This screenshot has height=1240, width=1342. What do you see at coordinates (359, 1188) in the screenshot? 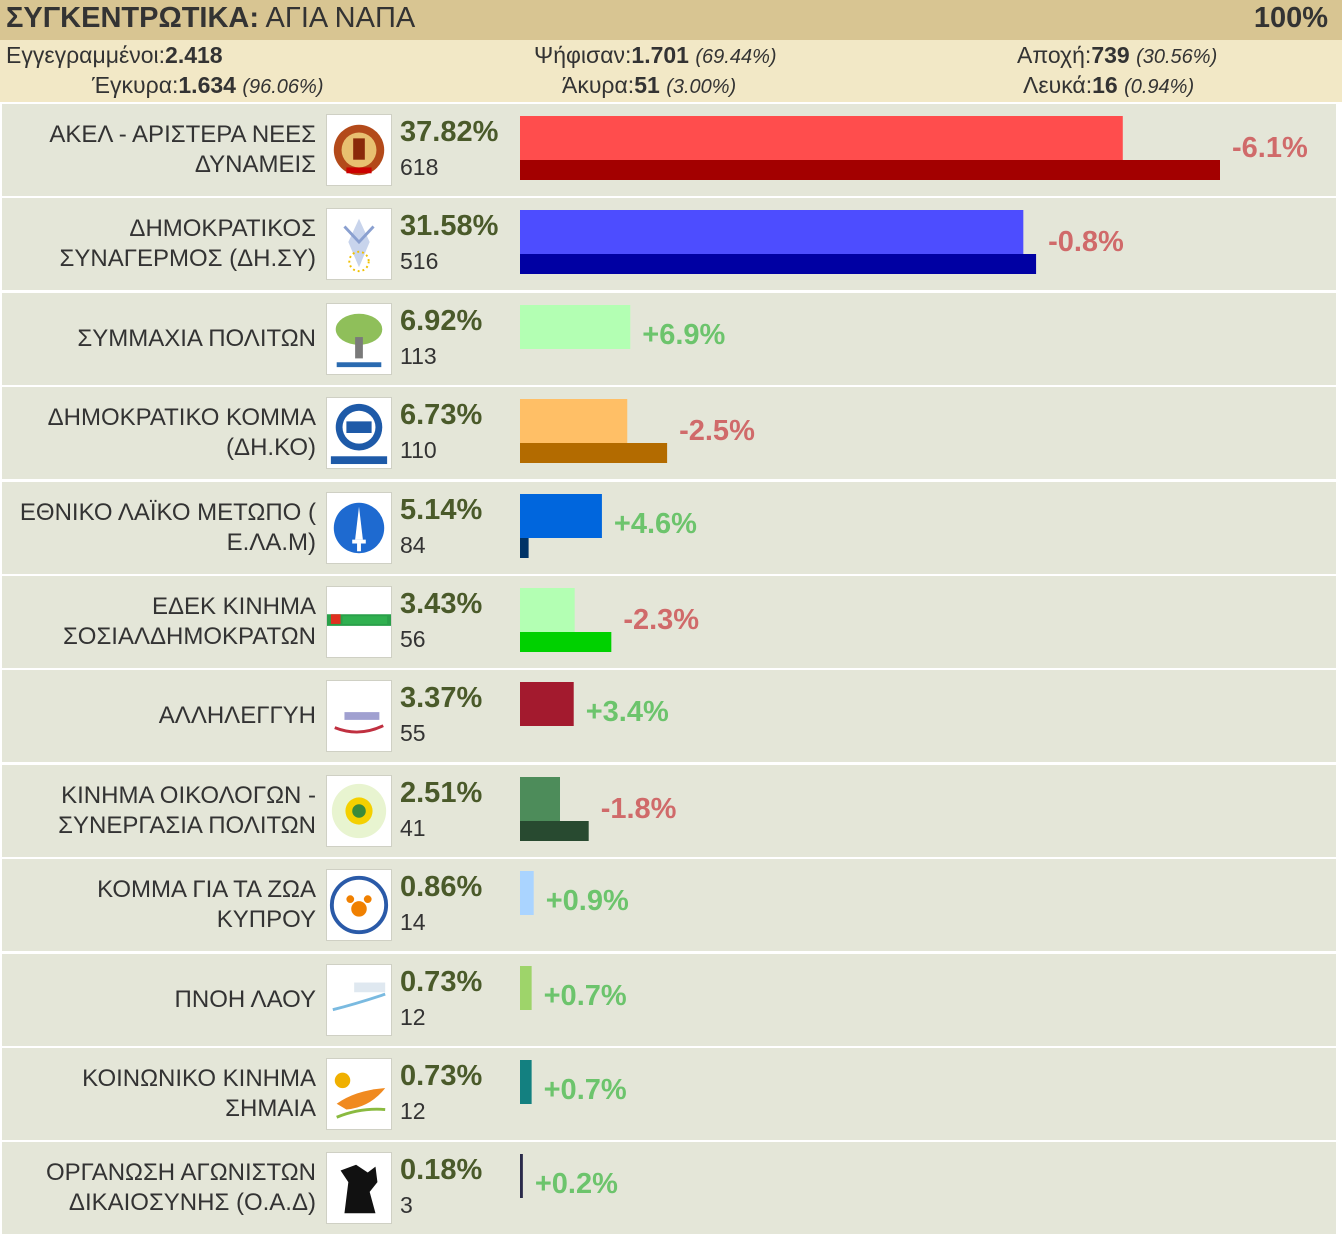
I see `oad-lion-logo-icon` at bounding box center [359, 1188].